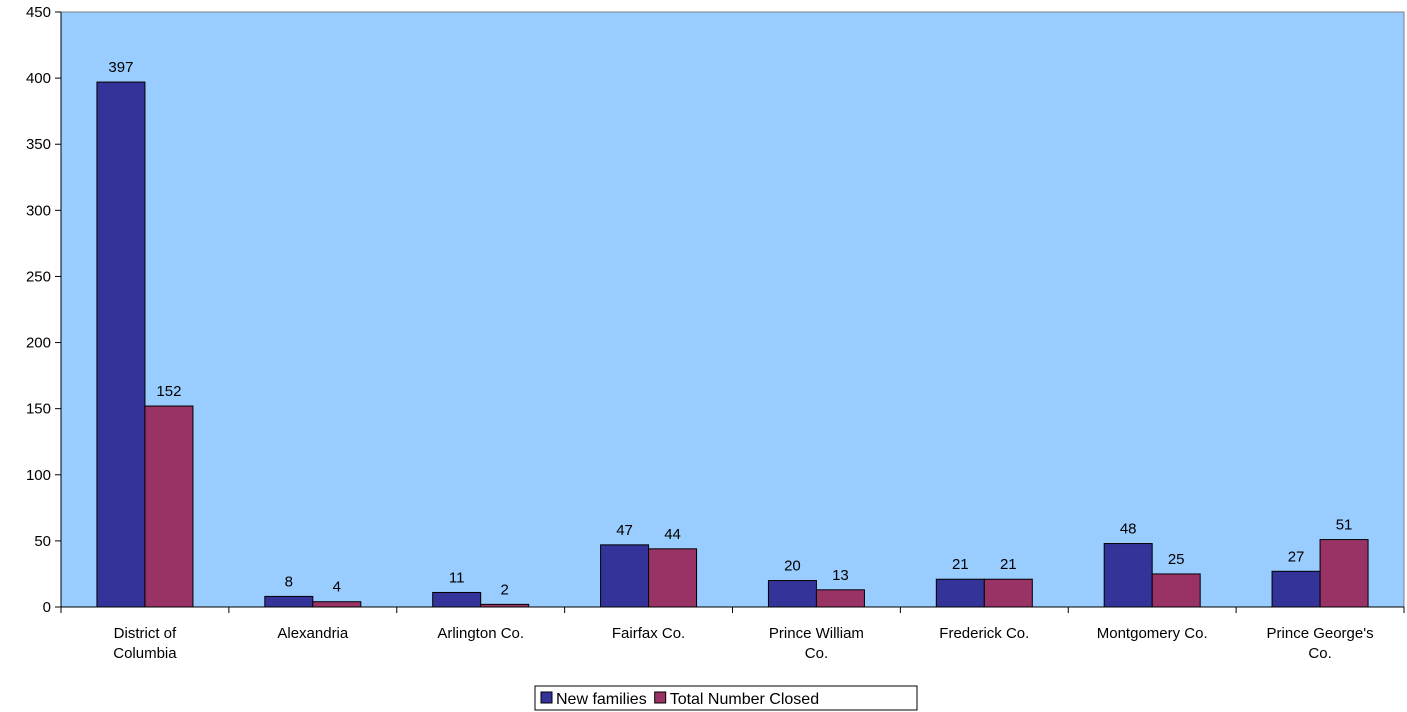  I want to click on category-label: Frederick Co., so click(984, 633).